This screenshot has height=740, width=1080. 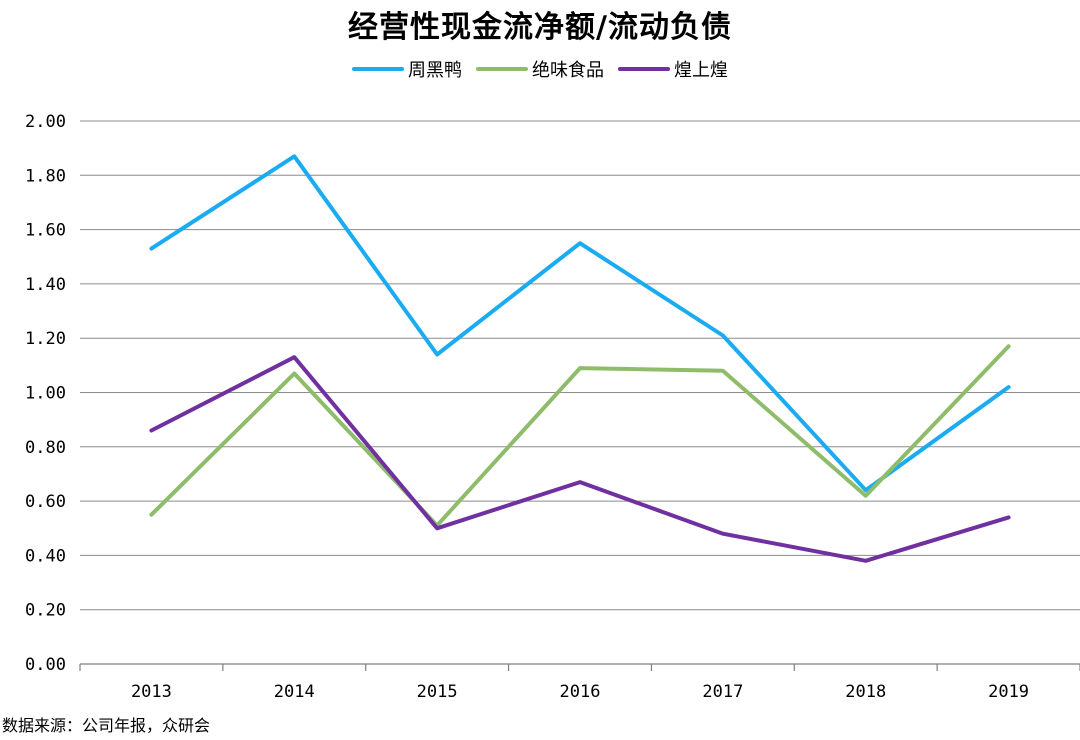 I want to click on y-tick-label: 0.00, so click(x=45, y=665).